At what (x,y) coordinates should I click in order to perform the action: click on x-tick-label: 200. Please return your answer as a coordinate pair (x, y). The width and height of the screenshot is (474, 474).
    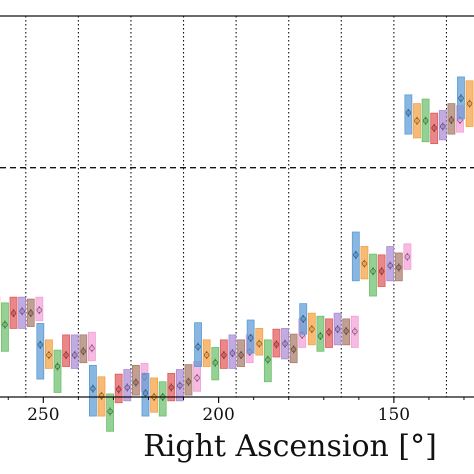
    Looking at the image, I should click on (218, 415).